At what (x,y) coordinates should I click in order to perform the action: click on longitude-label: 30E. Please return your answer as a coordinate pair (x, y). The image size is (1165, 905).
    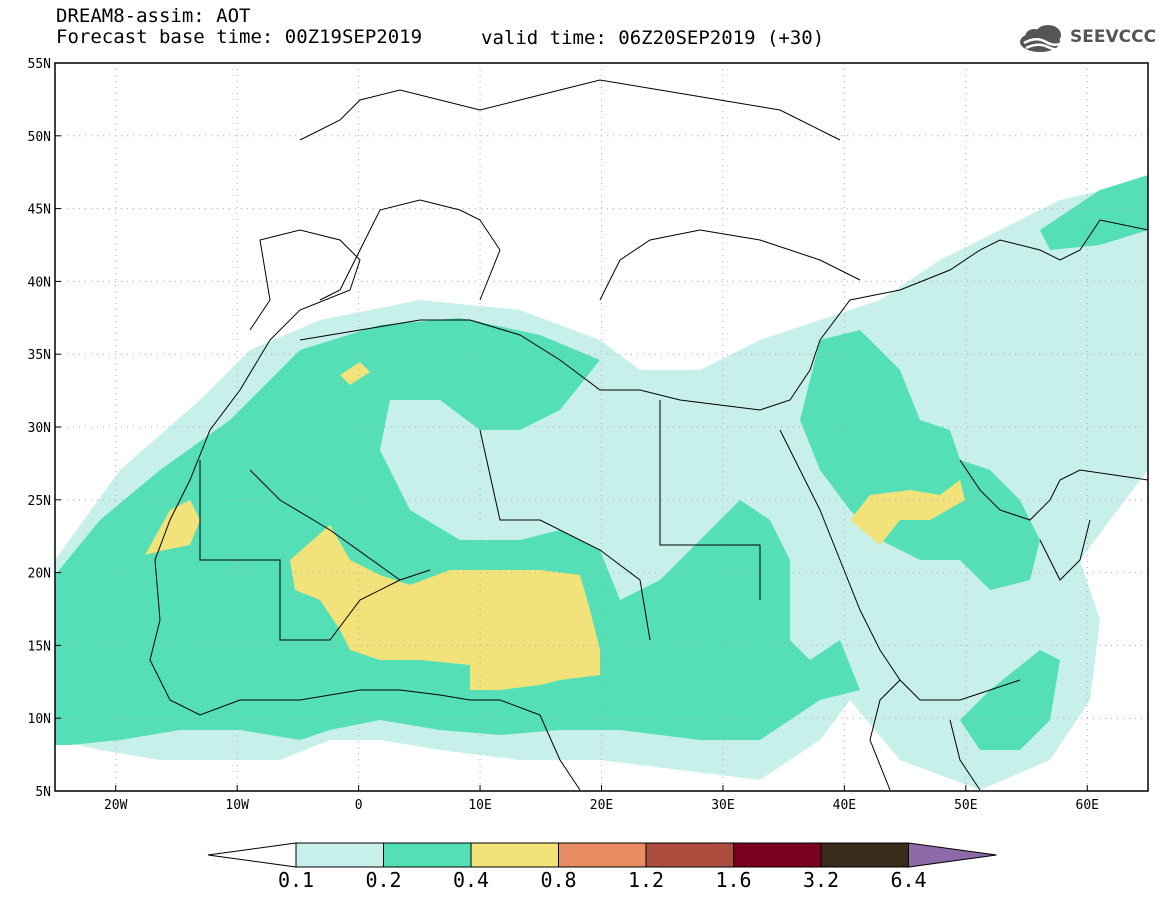
    Looking at the image, I should click on (722, 805).